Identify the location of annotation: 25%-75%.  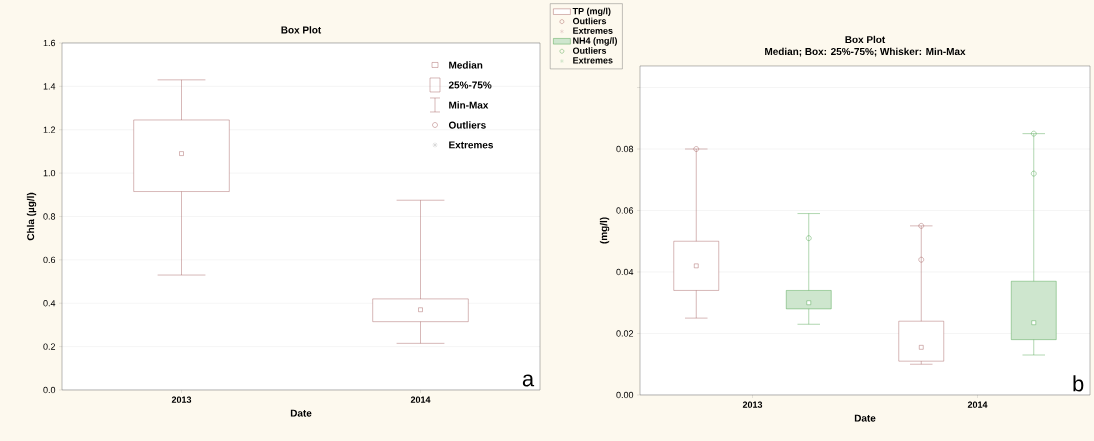
(470, 85).